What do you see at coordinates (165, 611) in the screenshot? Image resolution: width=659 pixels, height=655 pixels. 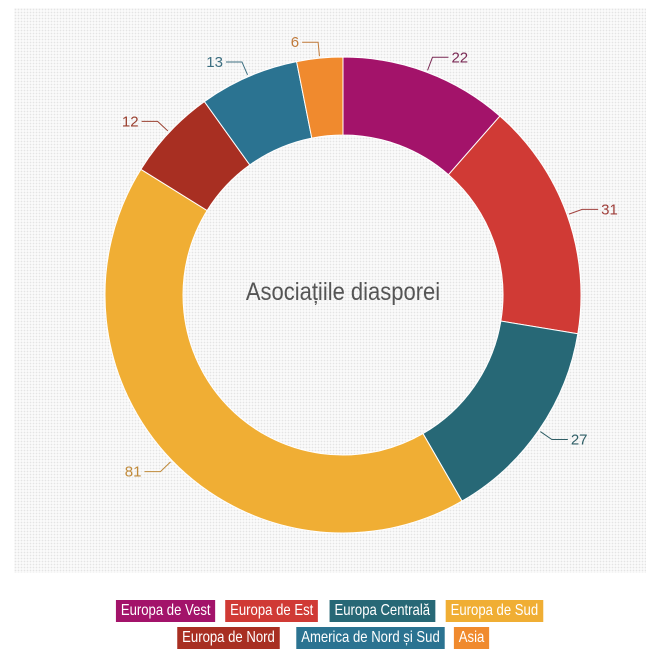 I see `legend-item: Europa de Vest` at bounding box center [165, 611].